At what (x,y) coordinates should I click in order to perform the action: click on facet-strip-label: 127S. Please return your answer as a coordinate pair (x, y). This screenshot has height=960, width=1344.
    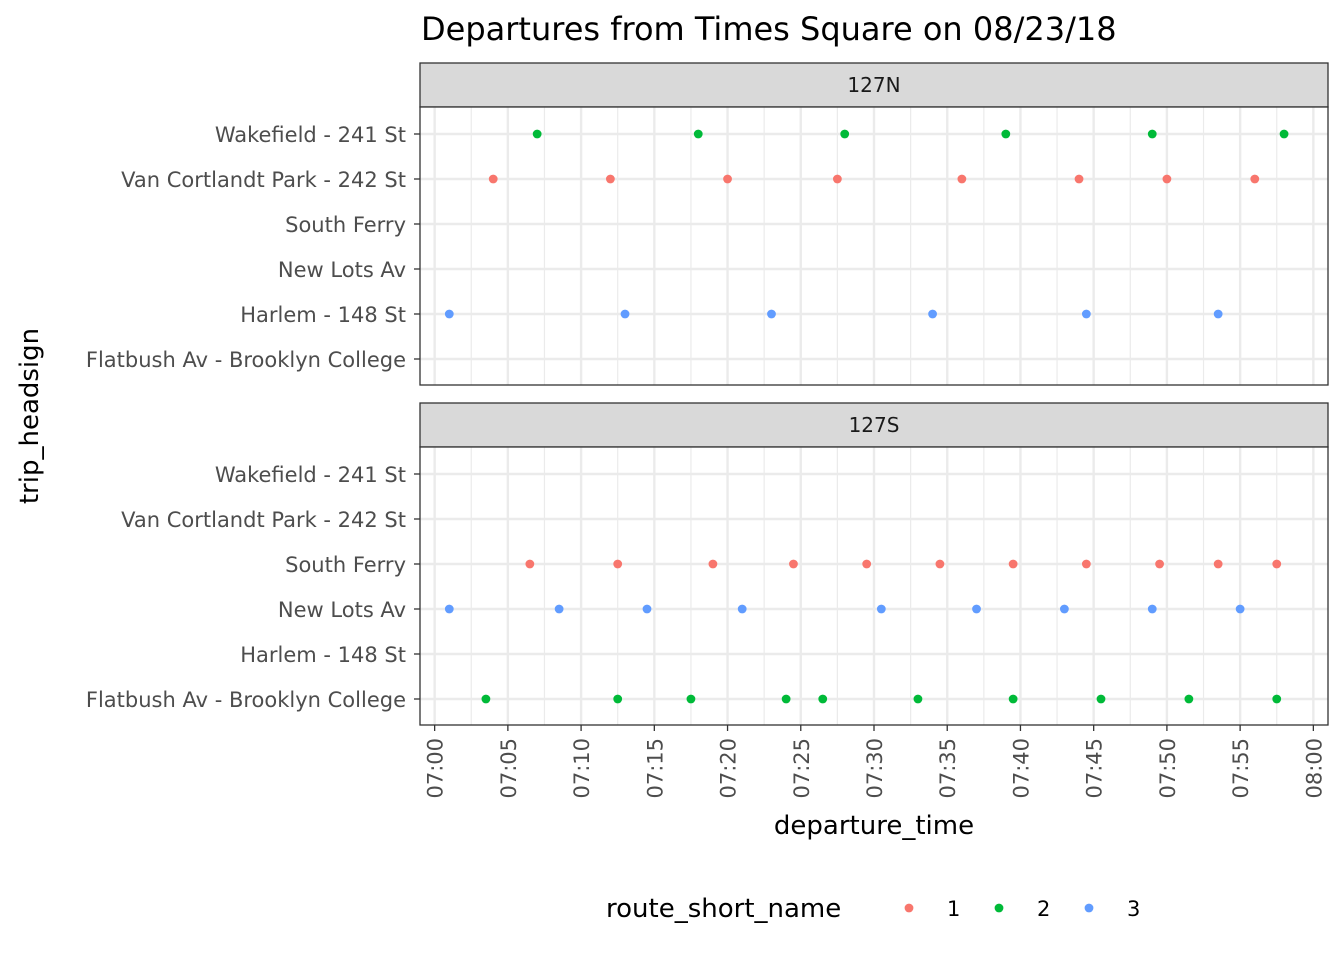
    Looking at the image, I should click on (874, 425).